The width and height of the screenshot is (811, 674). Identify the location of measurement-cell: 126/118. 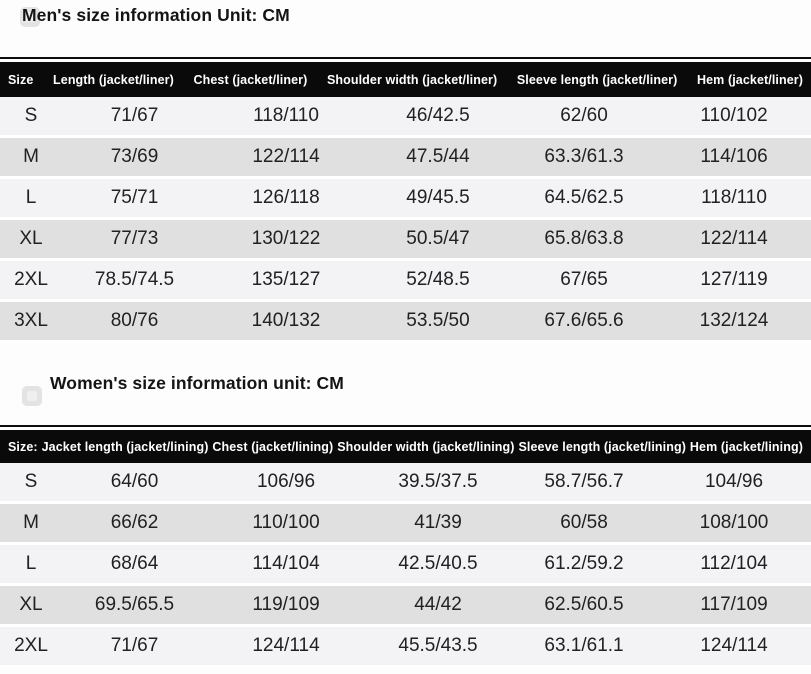
(286, 197).